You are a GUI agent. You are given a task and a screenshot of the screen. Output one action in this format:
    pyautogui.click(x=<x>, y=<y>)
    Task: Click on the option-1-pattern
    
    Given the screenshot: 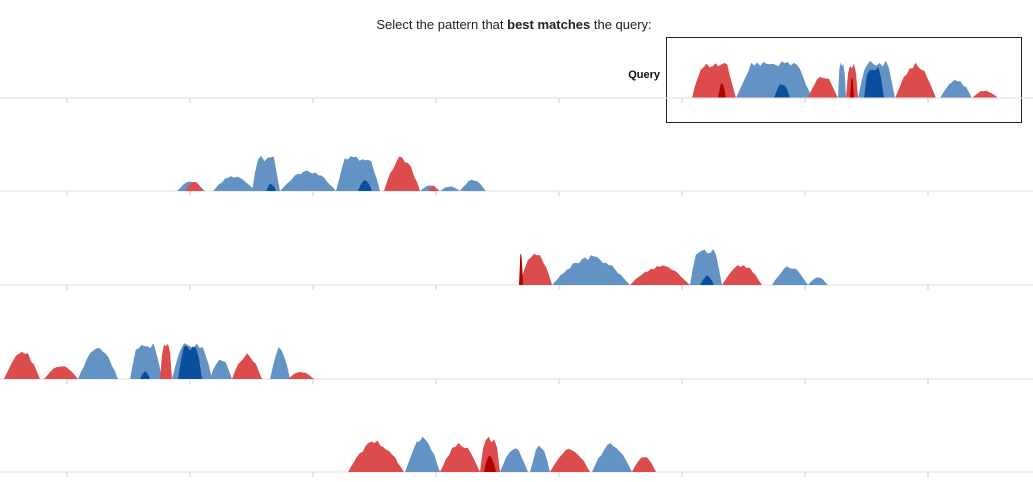 What is the action you would take?
    pyautogui.click(x=516, y=166)
    